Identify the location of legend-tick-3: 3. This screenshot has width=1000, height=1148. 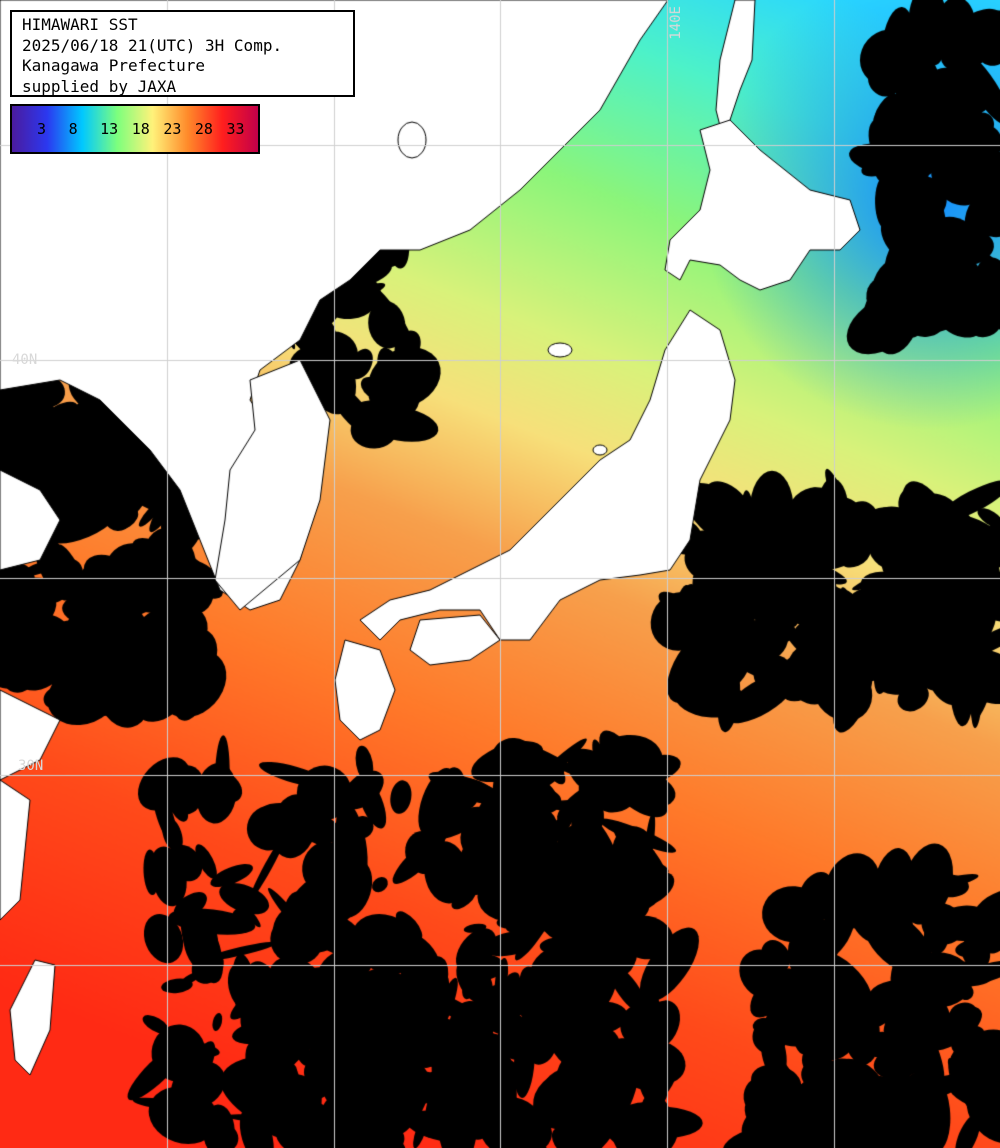
(42, 129).